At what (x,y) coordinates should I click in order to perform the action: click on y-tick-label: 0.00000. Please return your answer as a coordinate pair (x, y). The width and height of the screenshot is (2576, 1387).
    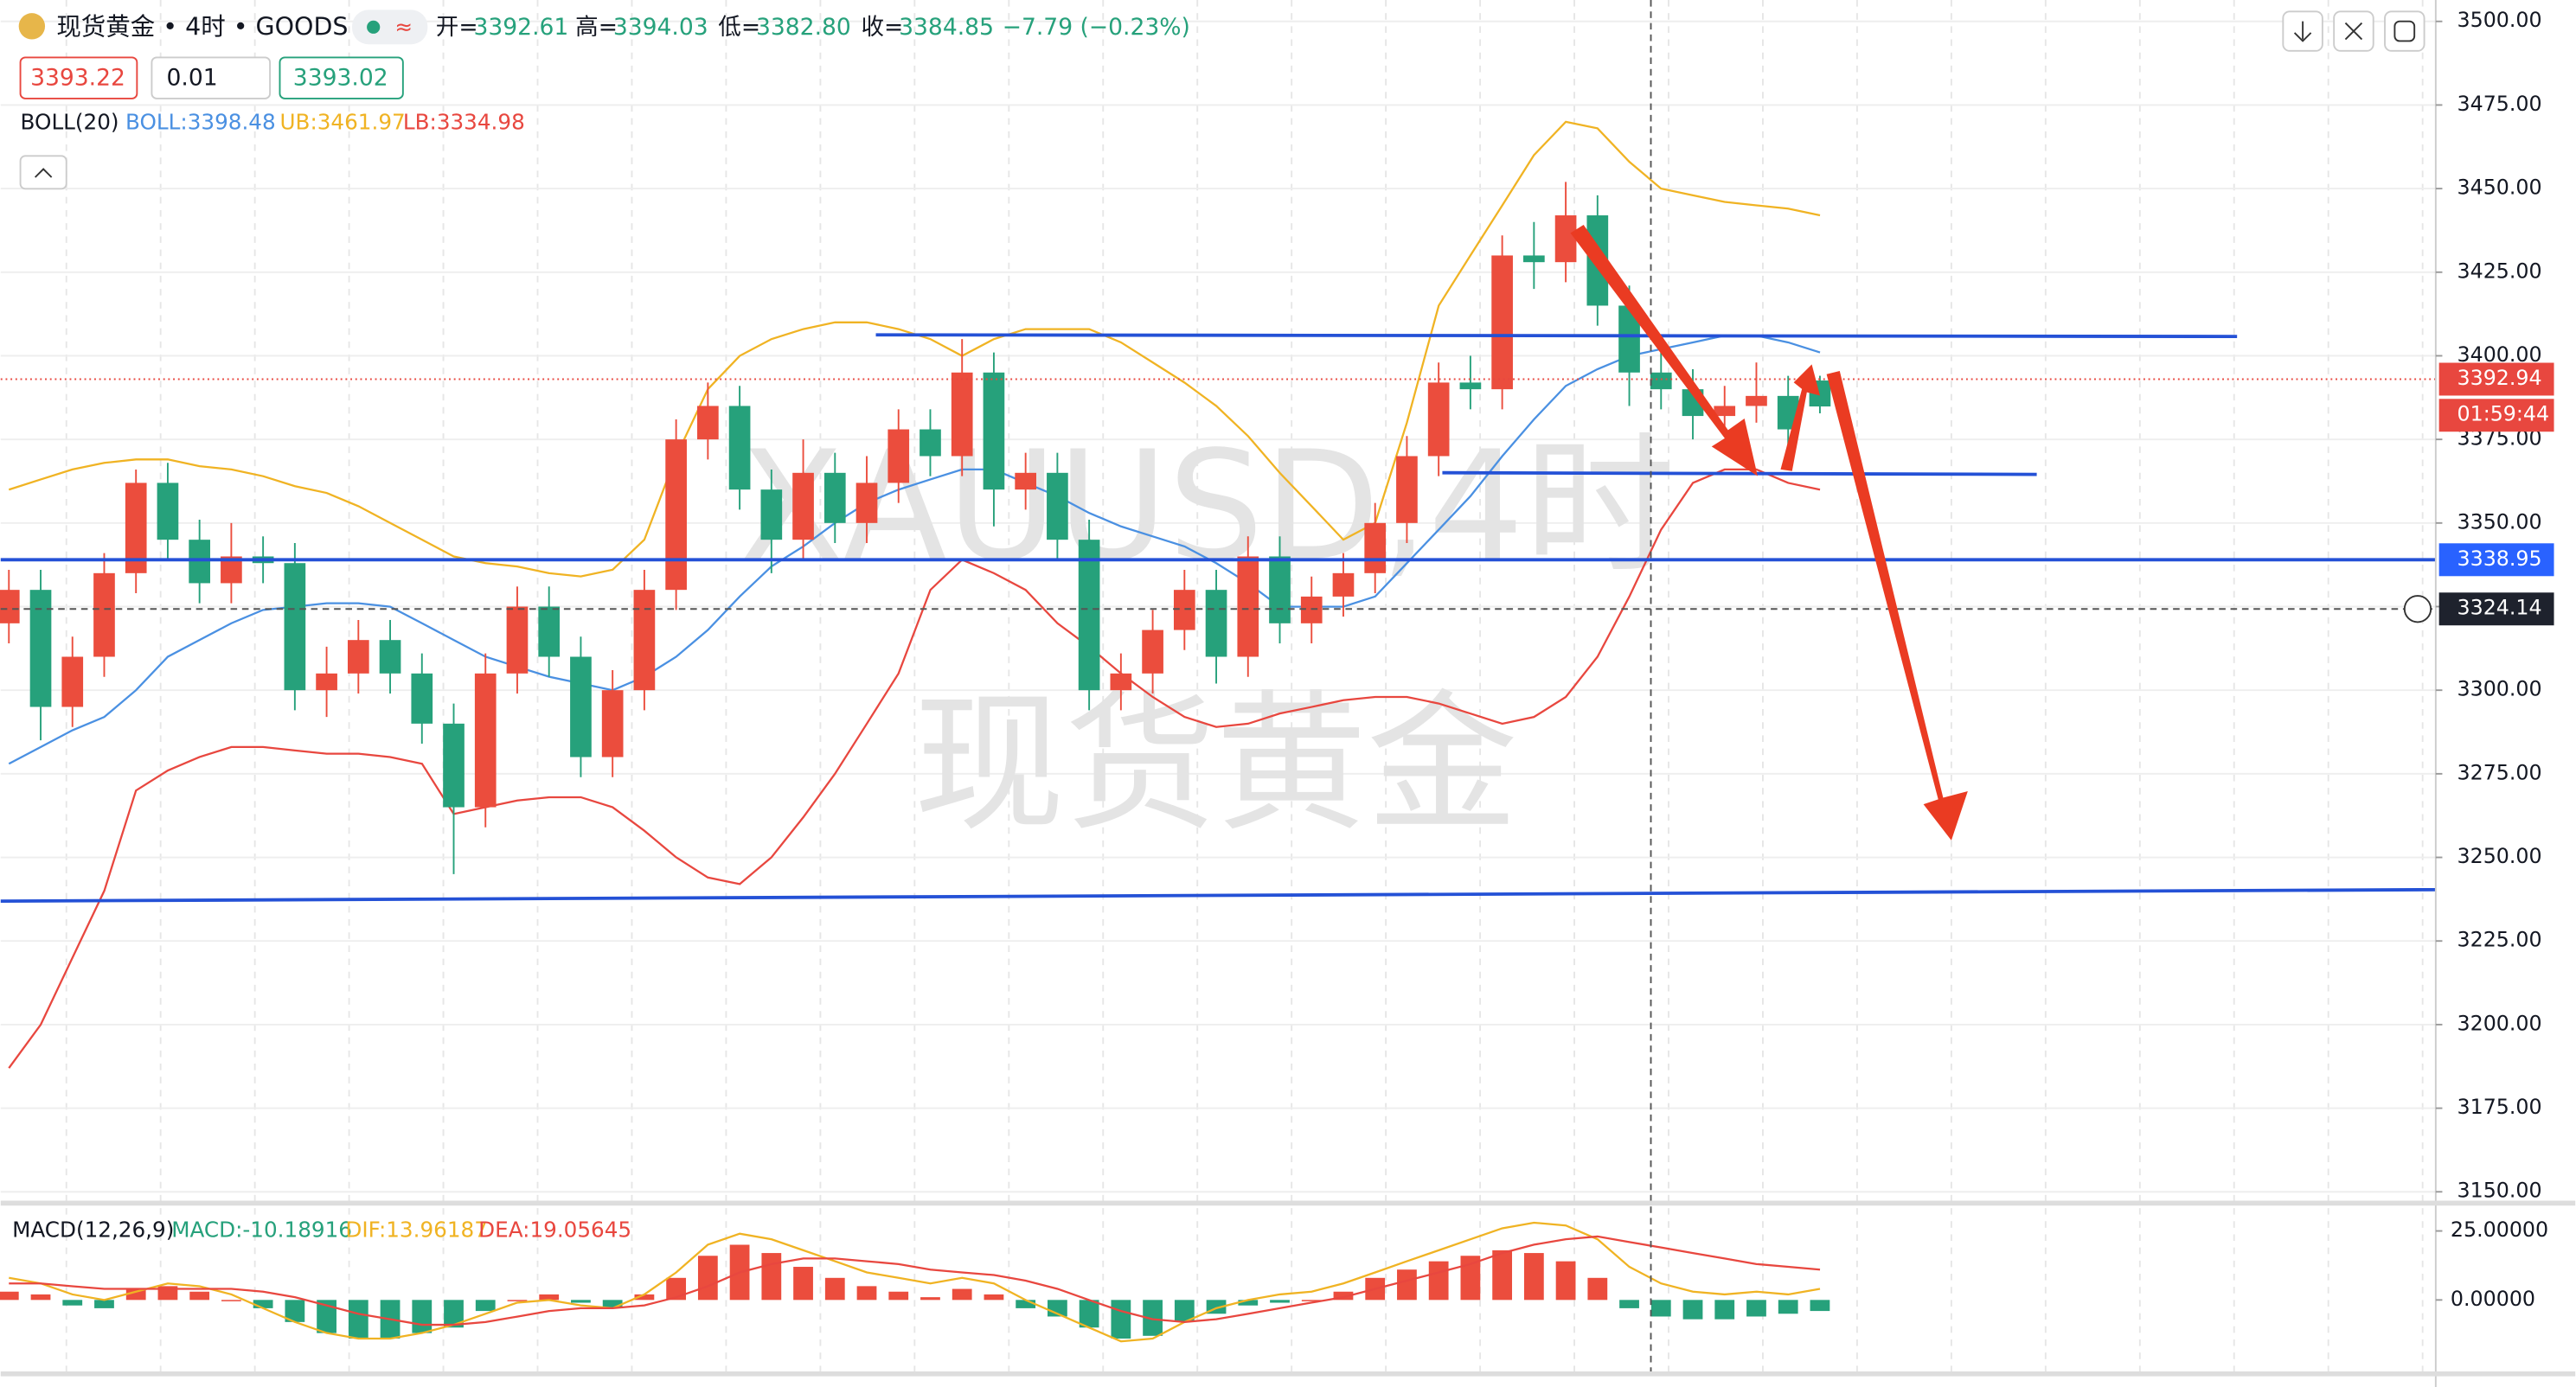
    Looking at the image, I should click on (2493, 1299).